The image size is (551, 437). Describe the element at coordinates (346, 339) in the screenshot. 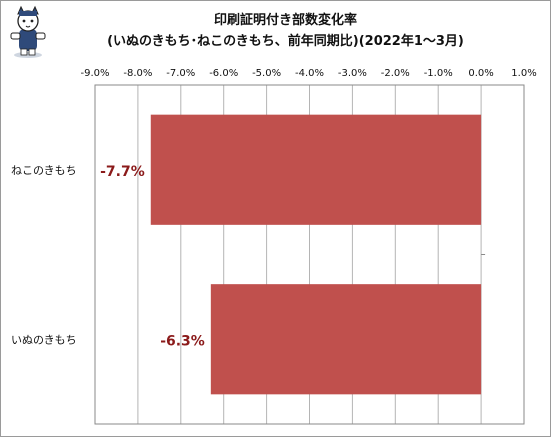

I see `bar` at that location.